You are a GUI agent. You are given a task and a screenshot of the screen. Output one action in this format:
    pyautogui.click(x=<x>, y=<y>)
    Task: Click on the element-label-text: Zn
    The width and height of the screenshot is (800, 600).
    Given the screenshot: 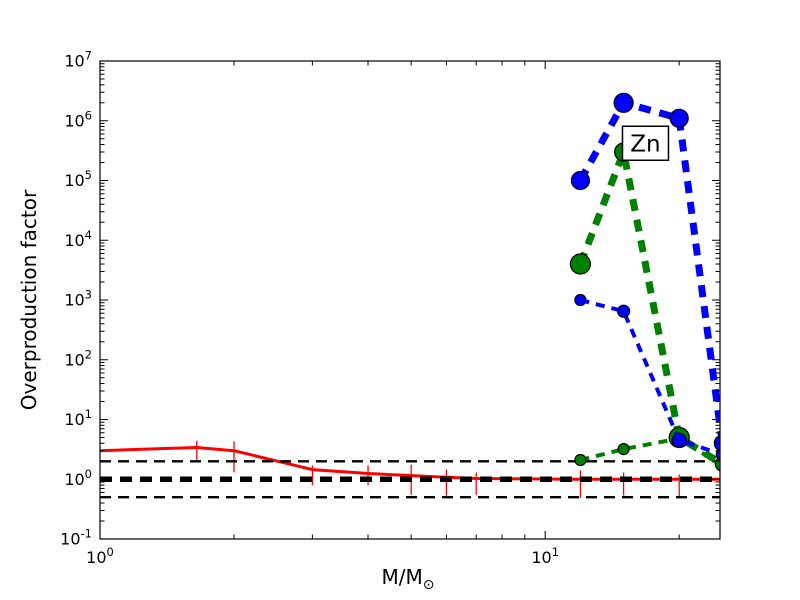 What is the action you would take?
    pyautogui.click(x=645, y=144)
    